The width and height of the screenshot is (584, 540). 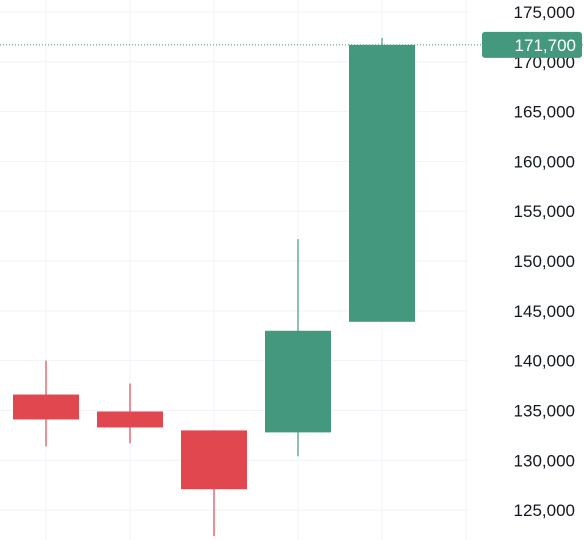 What do you see at coordinates (544, 410) in the screenshot?
I see `y-tick-label: 135,000` at bounding box center [544, 410].